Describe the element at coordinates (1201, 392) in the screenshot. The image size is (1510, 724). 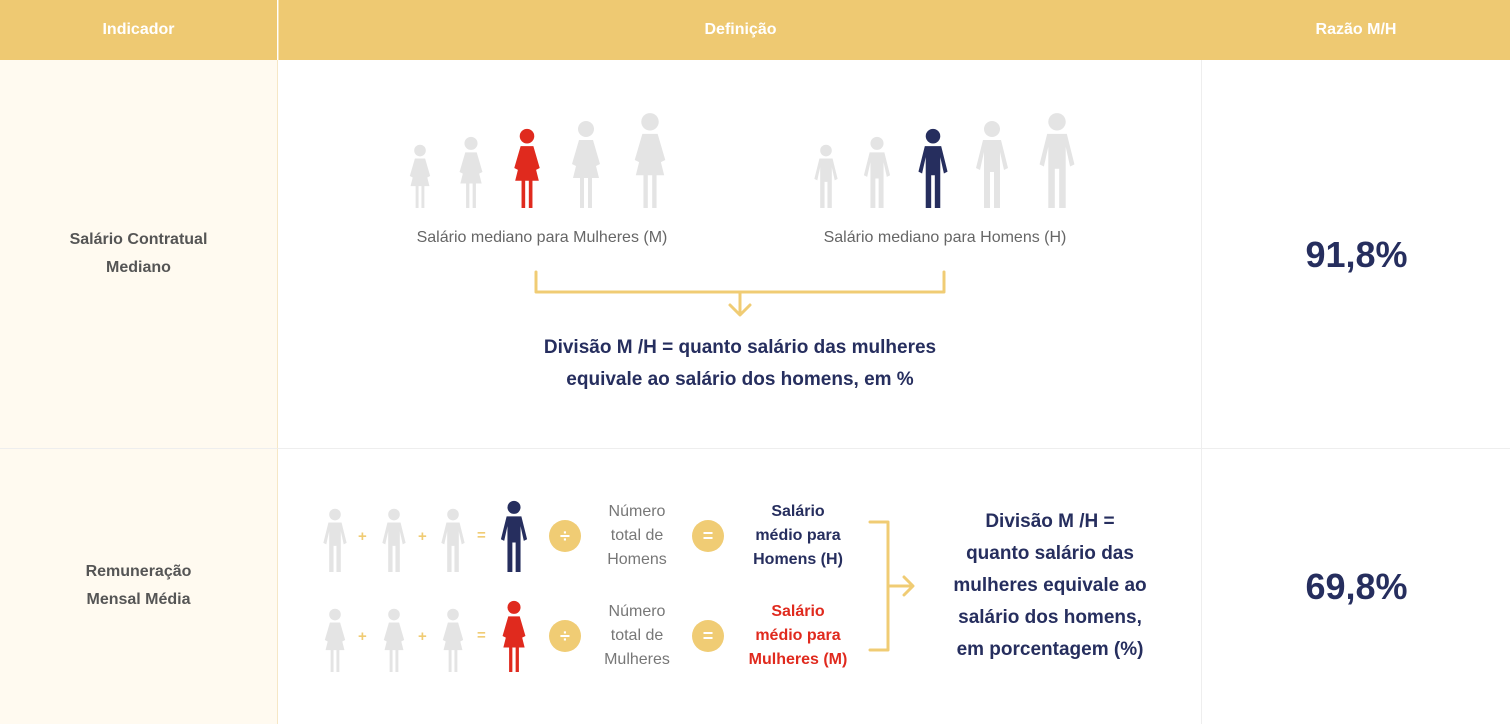
I see `column-divider` at that location.